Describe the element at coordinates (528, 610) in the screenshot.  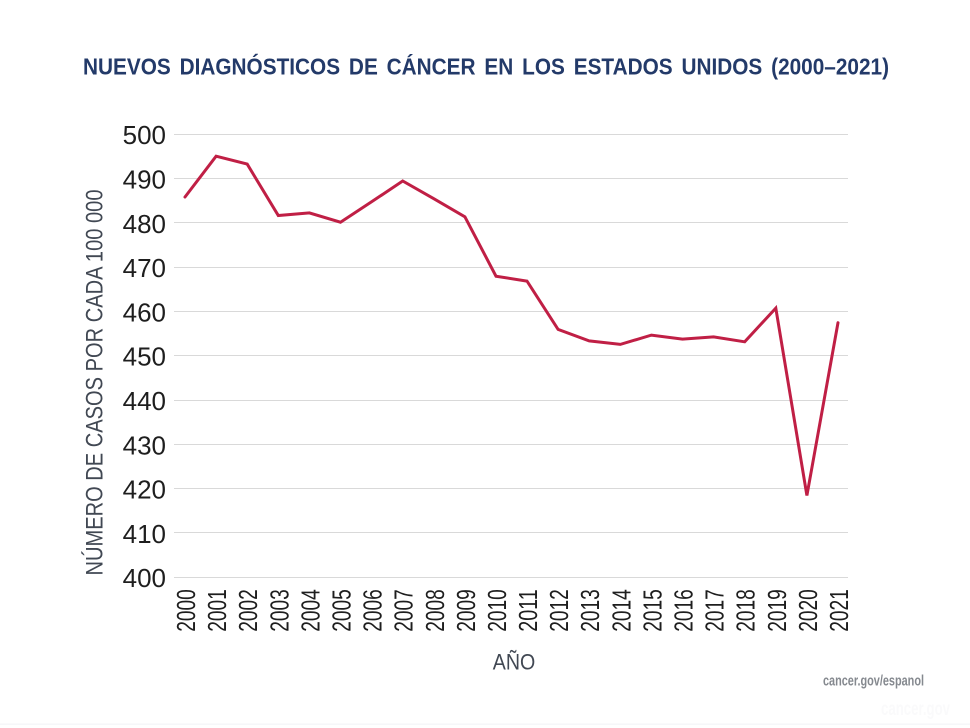
I see `svg-text: 2011` at that location.